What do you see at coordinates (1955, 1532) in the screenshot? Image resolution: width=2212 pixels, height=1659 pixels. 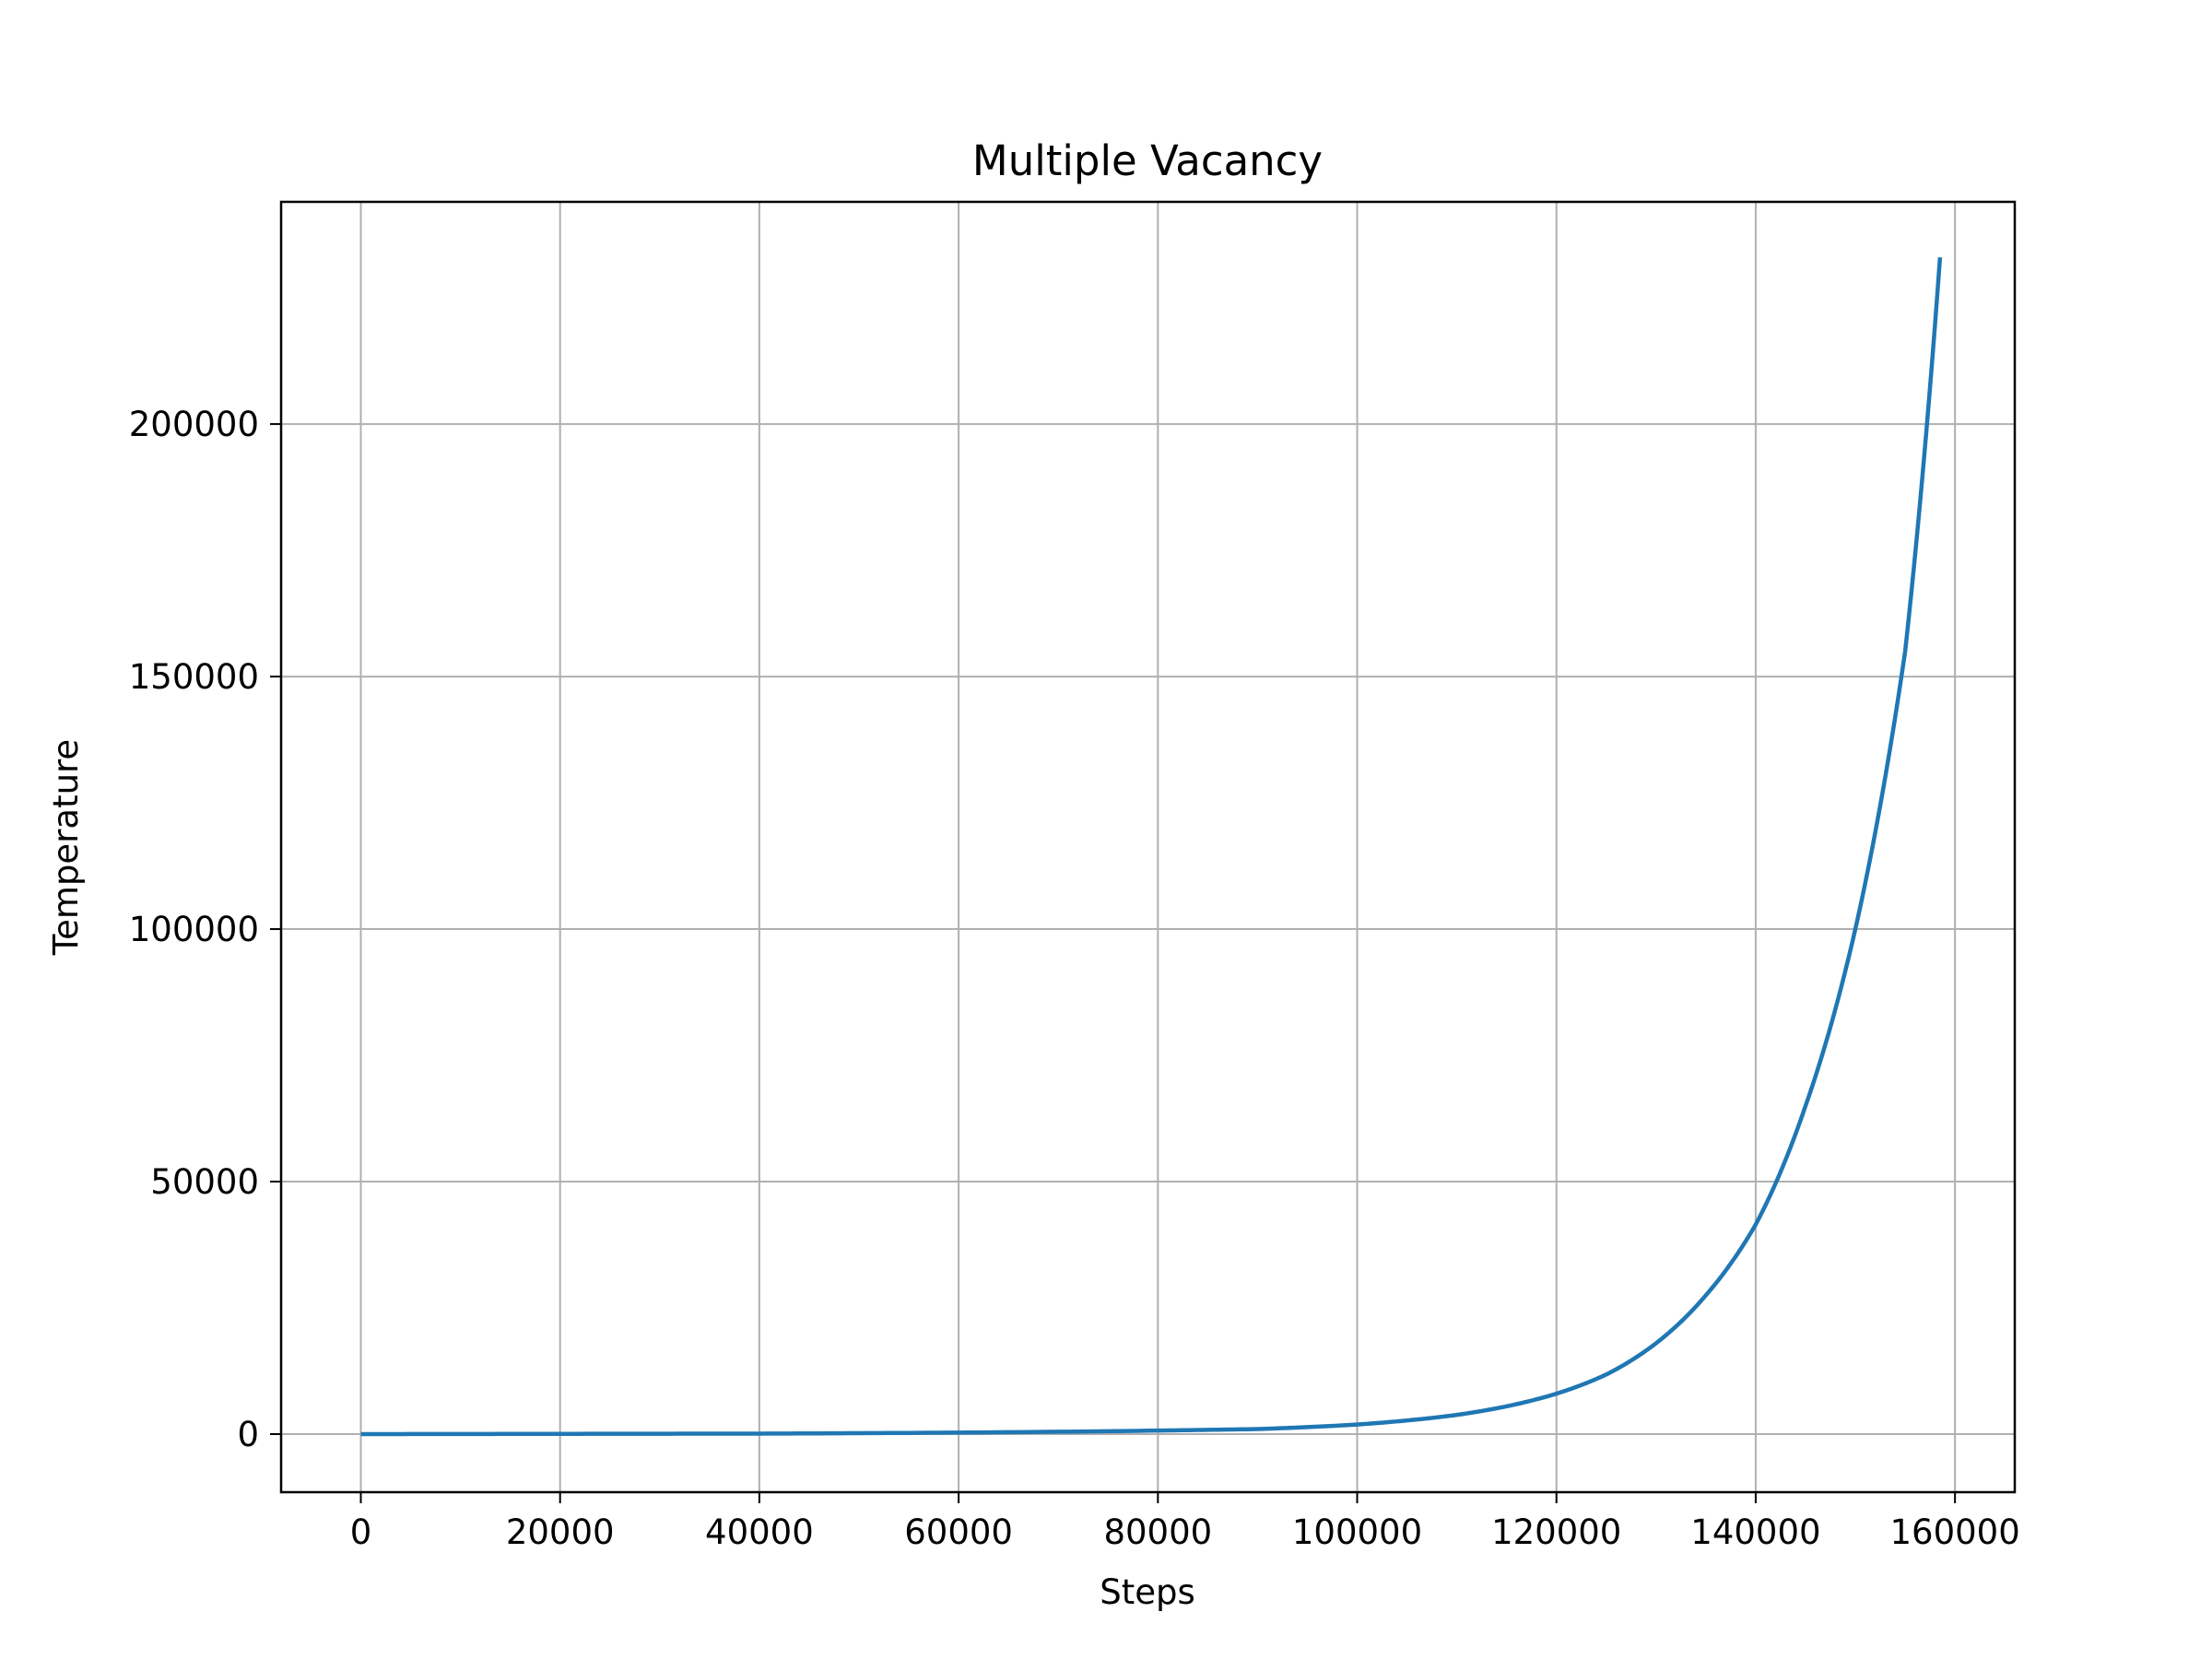 I see `x-tick-label: 160000` at bounding box center [1955, 1532].